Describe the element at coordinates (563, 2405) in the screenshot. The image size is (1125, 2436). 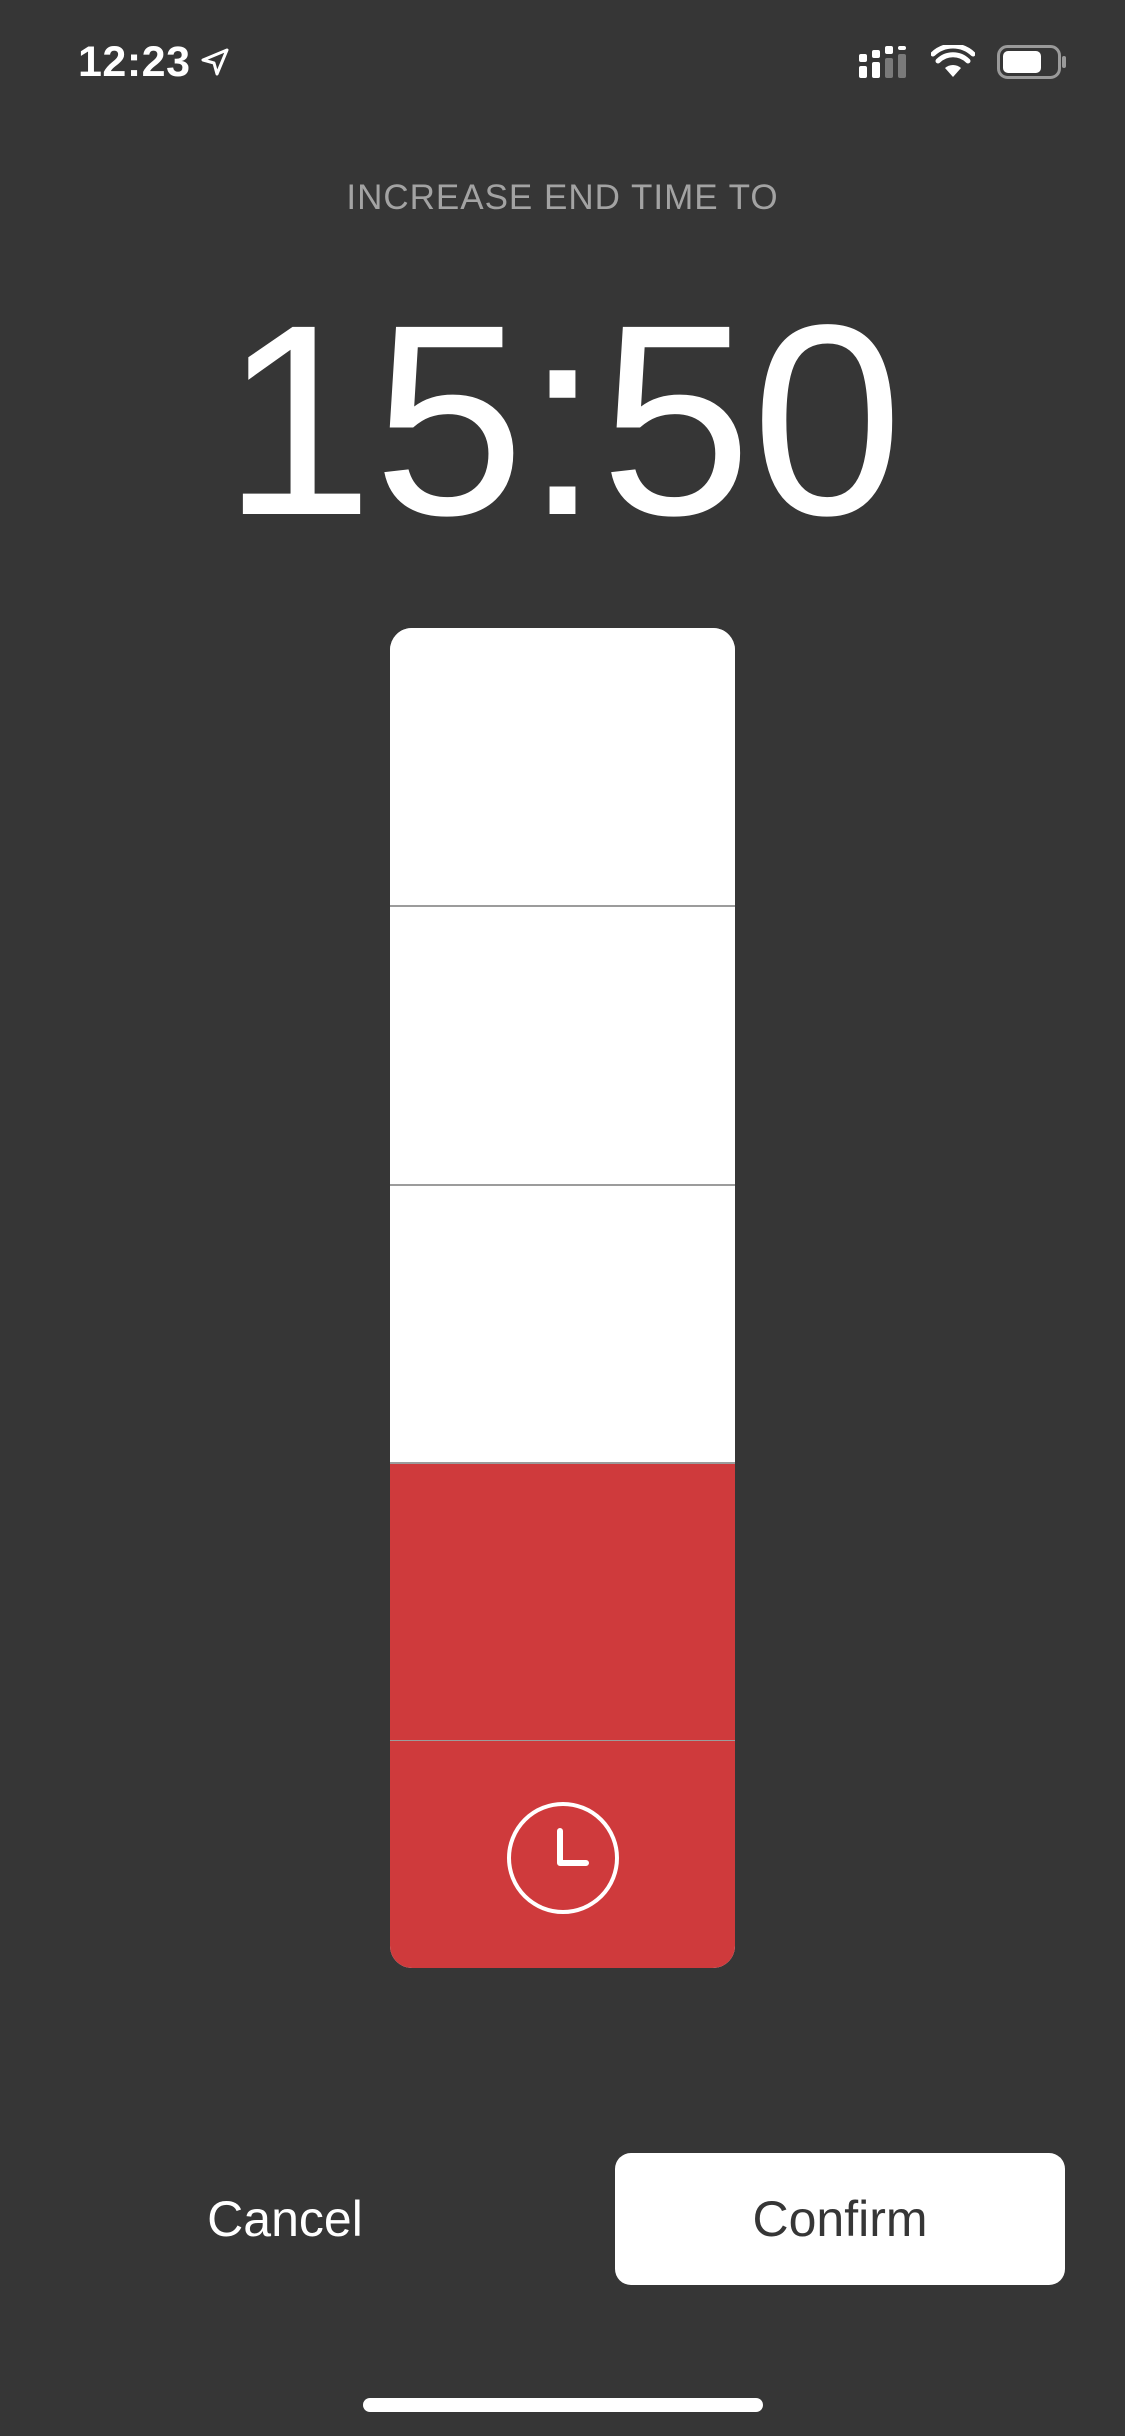
I see `home-indicator` at that location.